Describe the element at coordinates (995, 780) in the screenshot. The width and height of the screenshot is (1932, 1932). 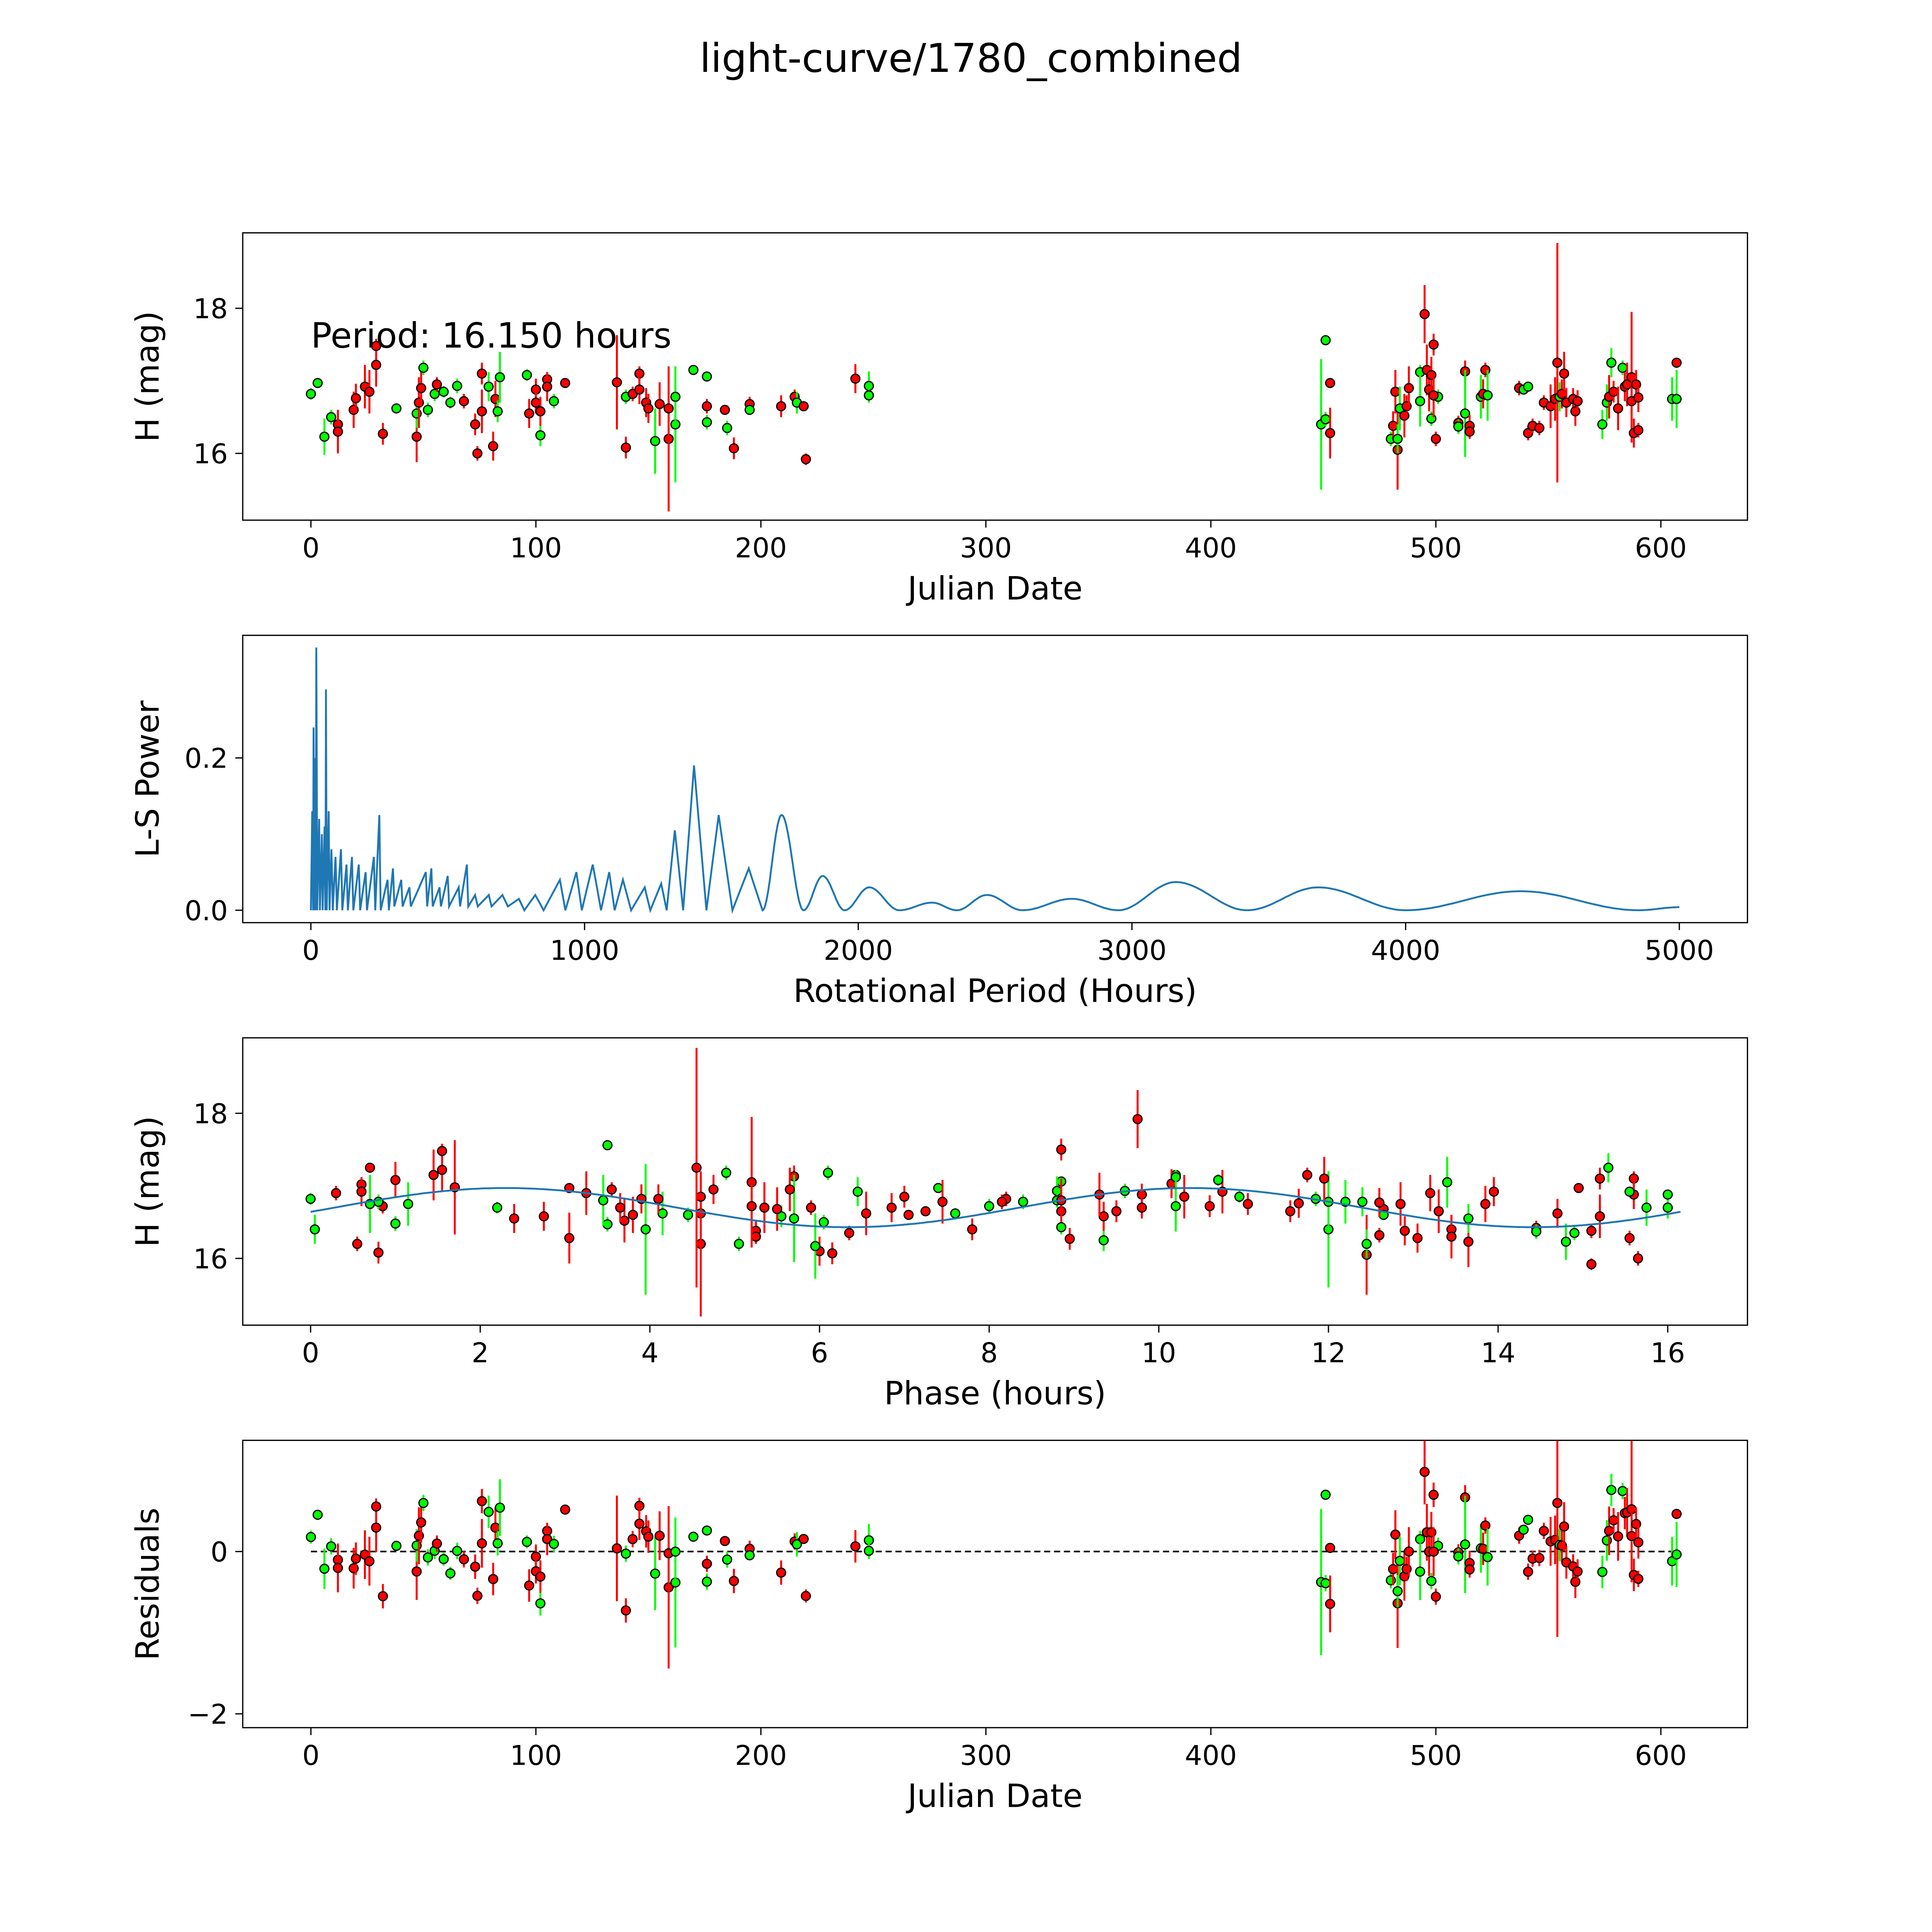
I see `plot-area` at that location.